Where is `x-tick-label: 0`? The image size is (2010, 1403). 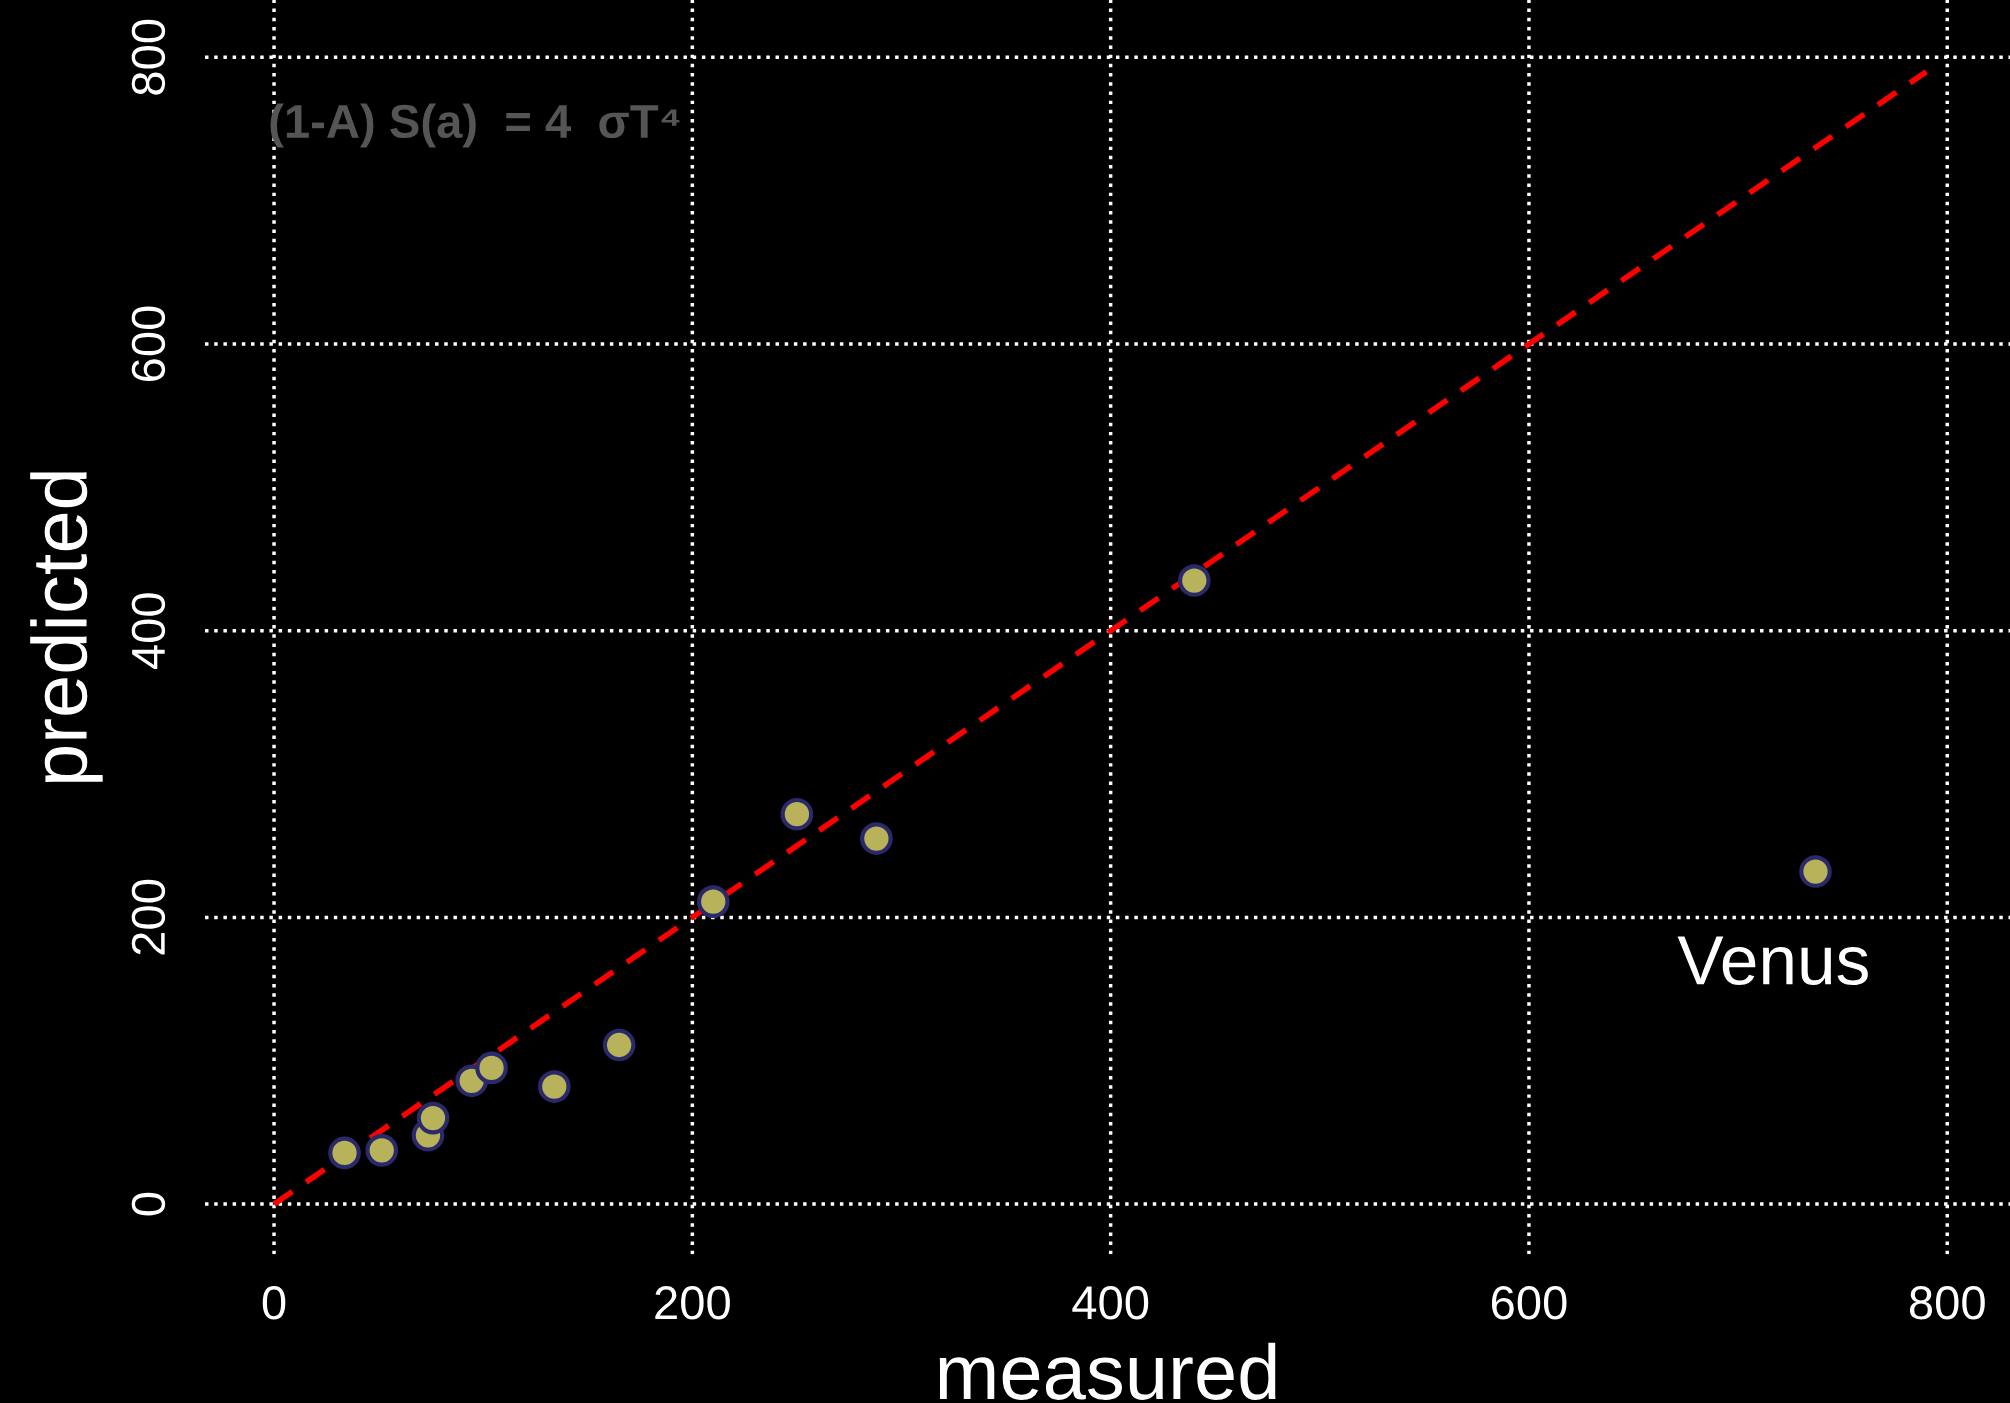 x-tick-label: 0 is located at coordinates (274, 1303).